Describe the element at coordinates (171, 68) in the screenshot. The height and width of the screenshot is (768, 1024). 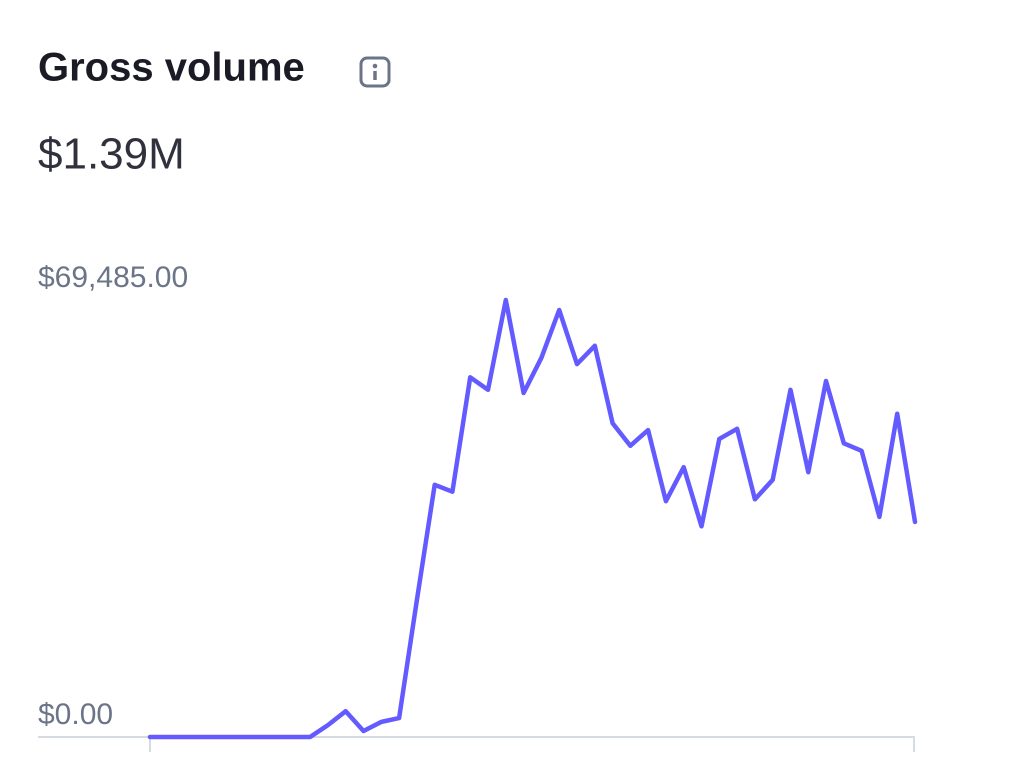
I see `chart-title: Gross volume` at that location.